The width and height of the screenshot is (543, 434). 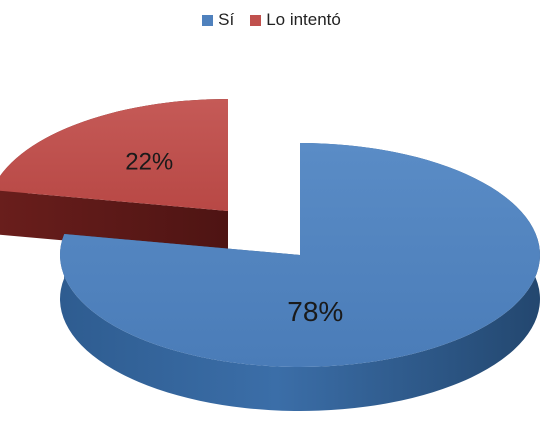 I want to click on chart-legend: Sí Lo intentó, so click(x=271, y=20).